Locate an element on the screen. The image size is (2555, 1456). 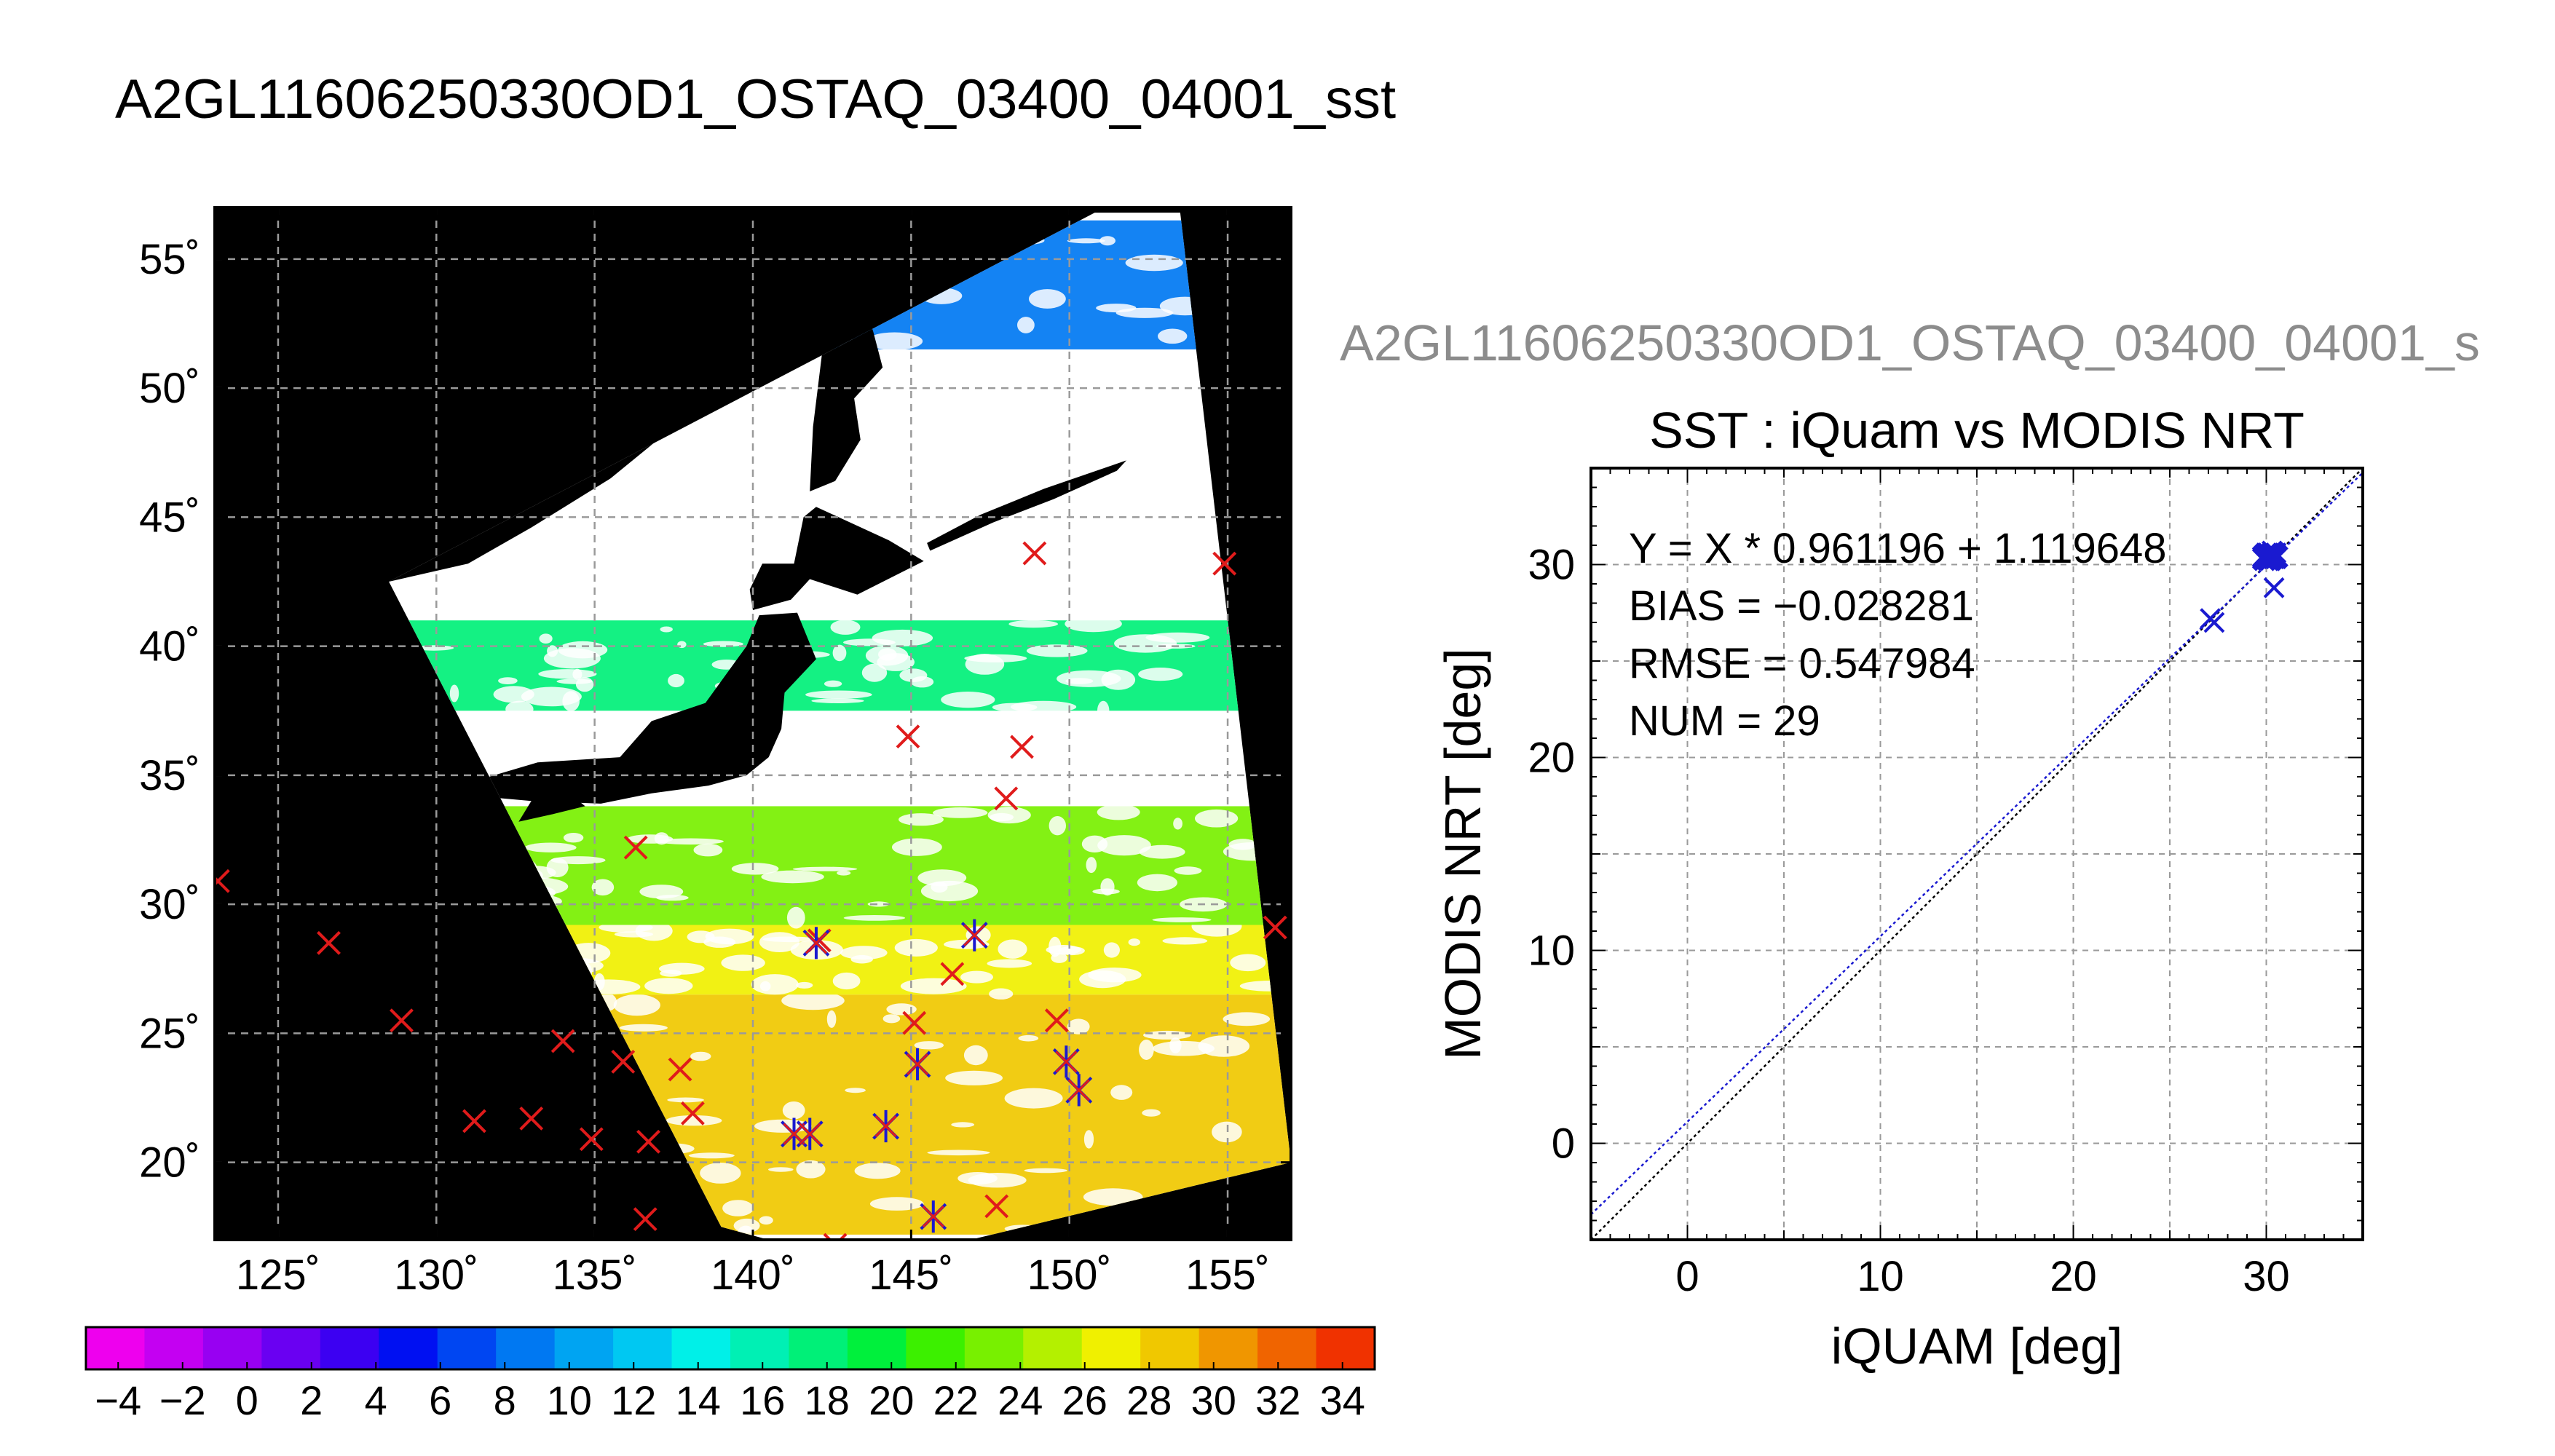
colorbar-tick-label: 0 is located at coordinates (247, 1400).